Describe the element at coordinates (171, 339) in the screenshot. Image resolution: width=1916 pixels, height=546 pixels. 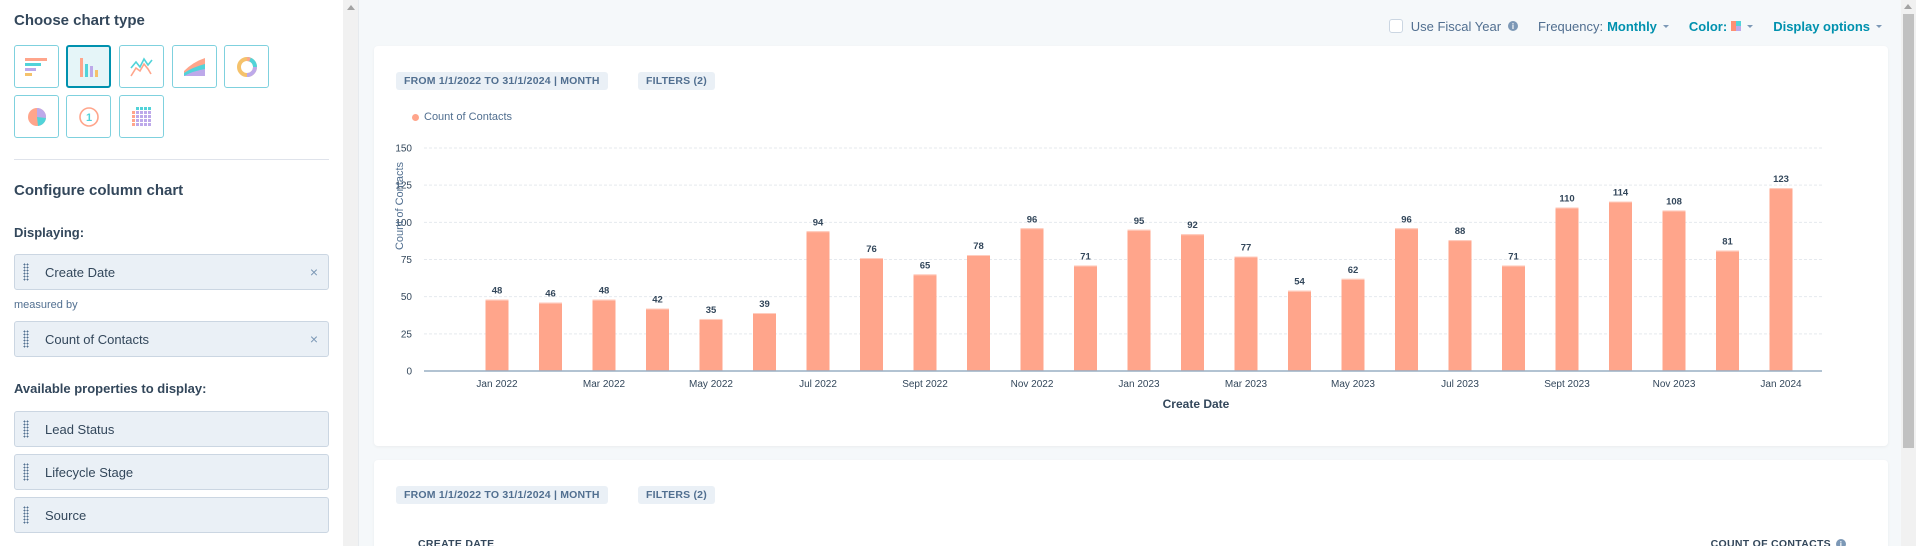
I see `measure-property-chip: Count of Contacts ×` at that location.